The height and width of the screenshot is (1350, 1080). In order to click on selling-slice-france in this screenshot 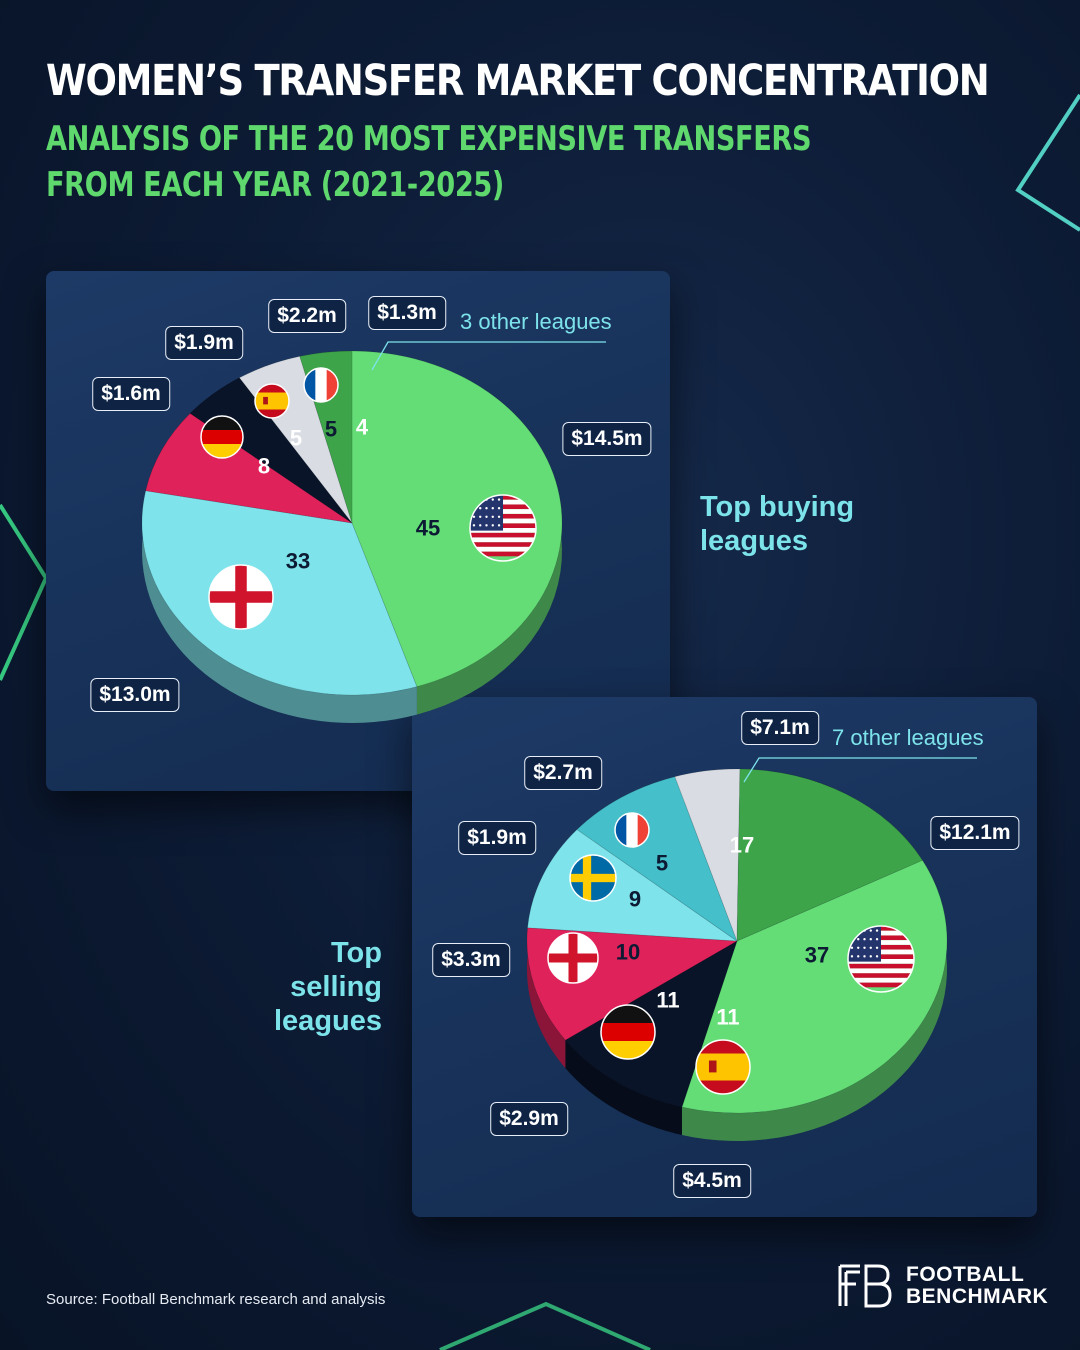, I will do `click(707, 855)`.